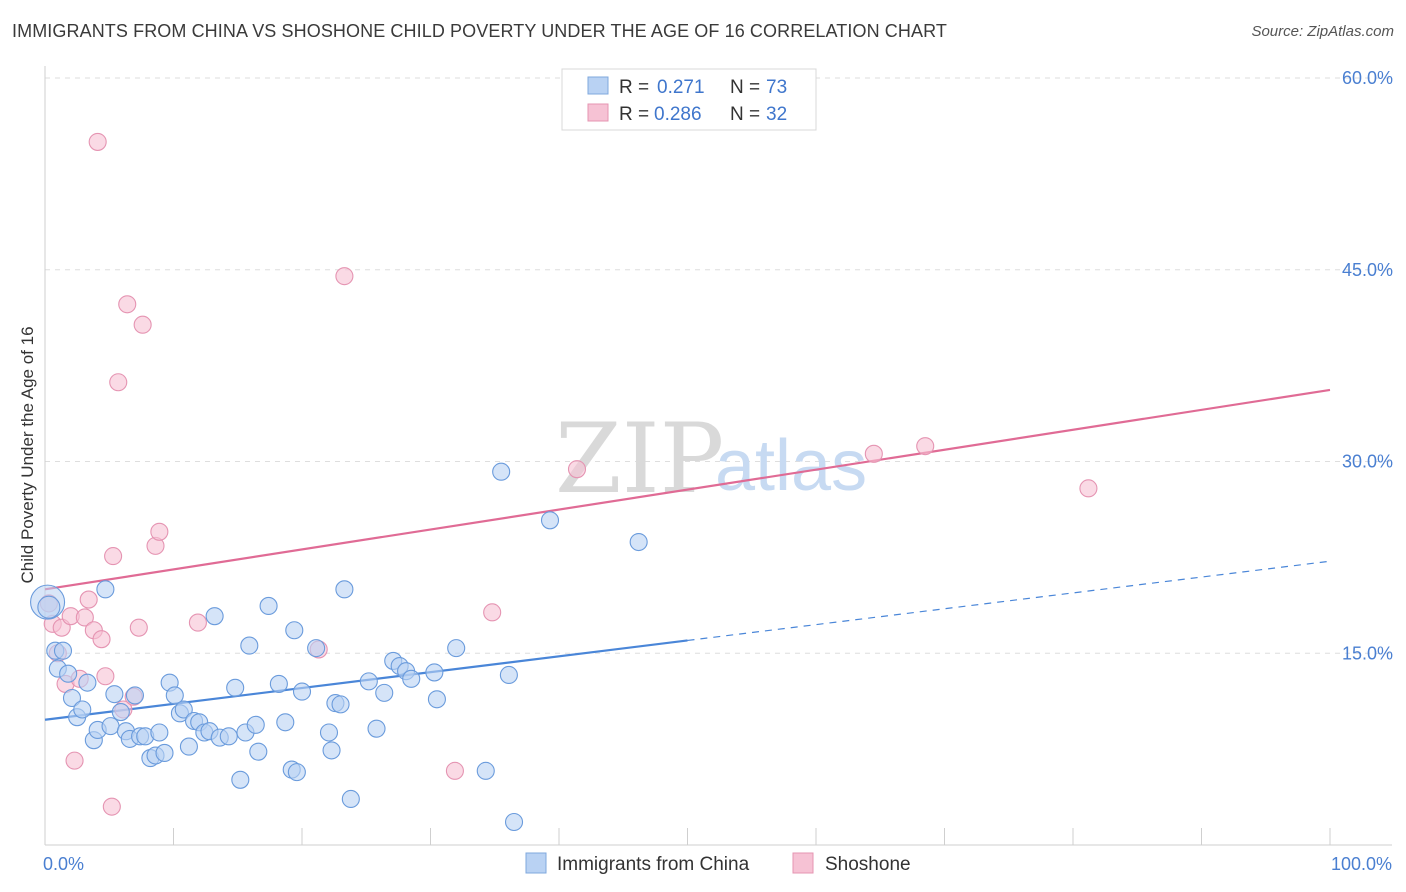  What do you see at coordinates (639, 459) in the screenshot?
I see `watermark-zip: ZIP` at bounding box center [639, 459].